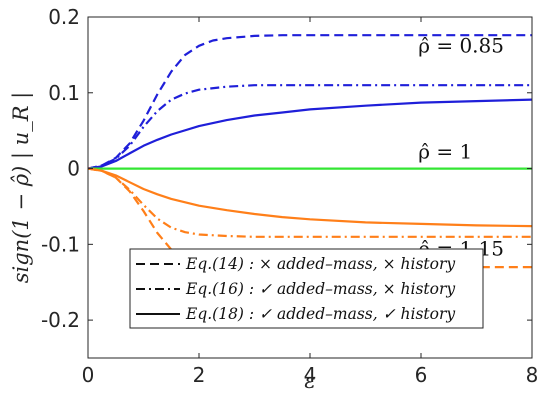  Describe the element at coordinates (445, 152) in the screenshot. I see `curve-annotation: ρ̂ = 1` at that location.